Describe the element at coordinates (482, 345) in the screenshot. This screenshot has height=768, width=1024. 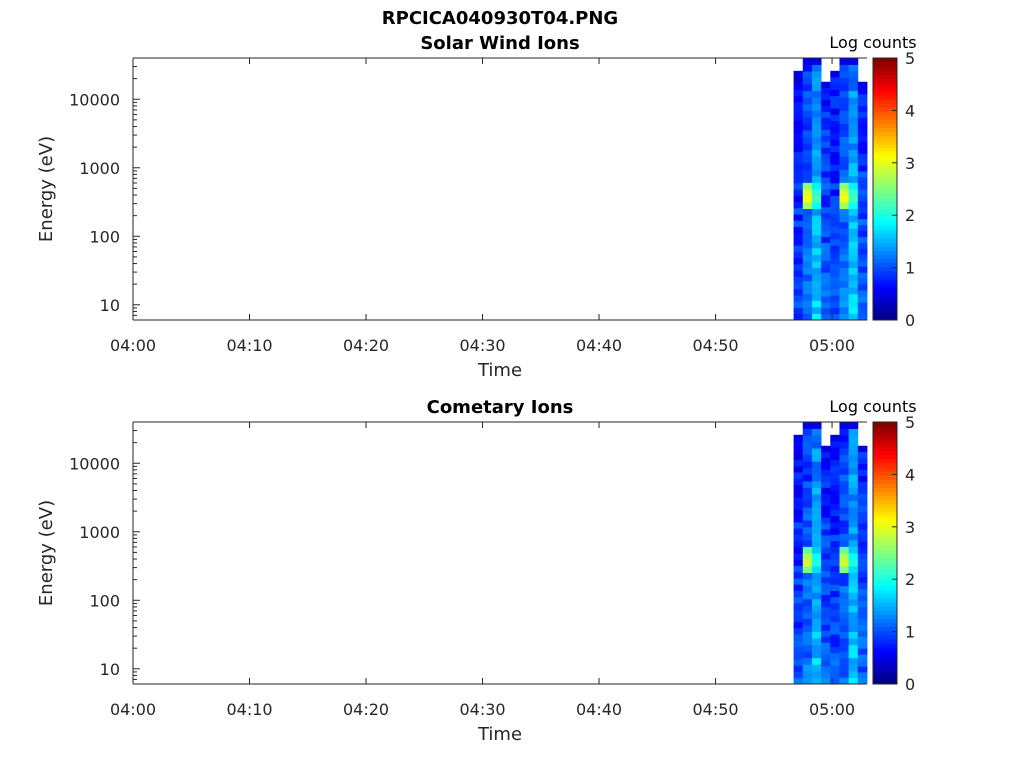
I see `x-tick-label: 04:30` at that location.